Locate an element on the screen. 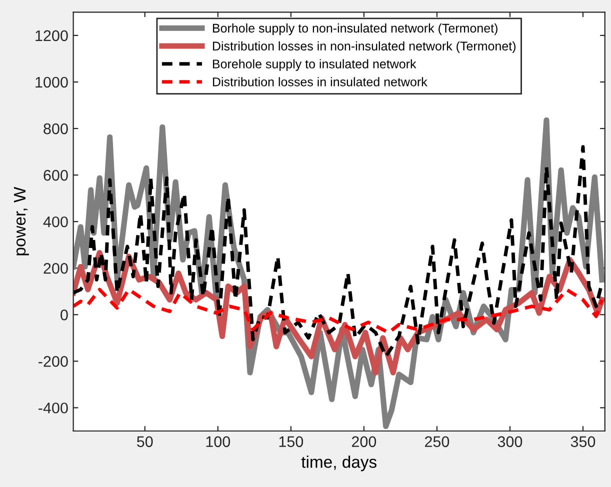  legend-label: Distribution losses in non-insulated network (Termonet) is located at coordinates (364, 47).